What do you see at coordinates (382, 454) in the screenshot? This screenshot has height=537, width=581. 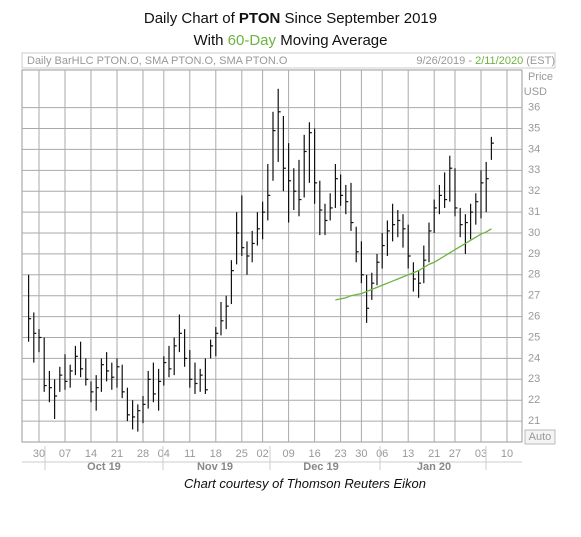 I see `x-tick-label: 06` at bounding box center [382, 454].